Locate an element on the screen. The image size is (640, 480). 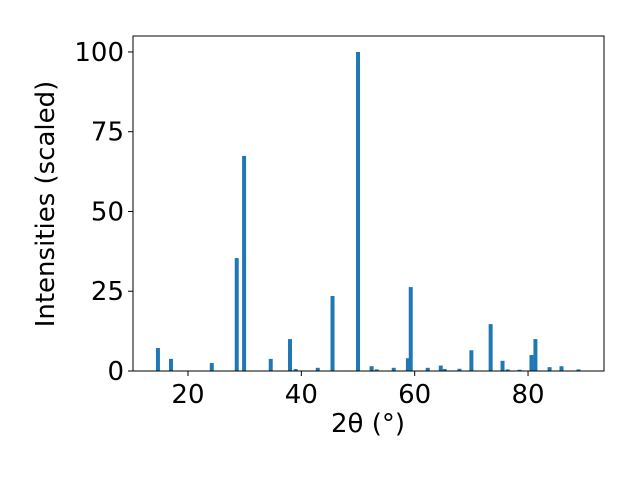
y-tick-label: 25 is located at coordinates (107, 292).